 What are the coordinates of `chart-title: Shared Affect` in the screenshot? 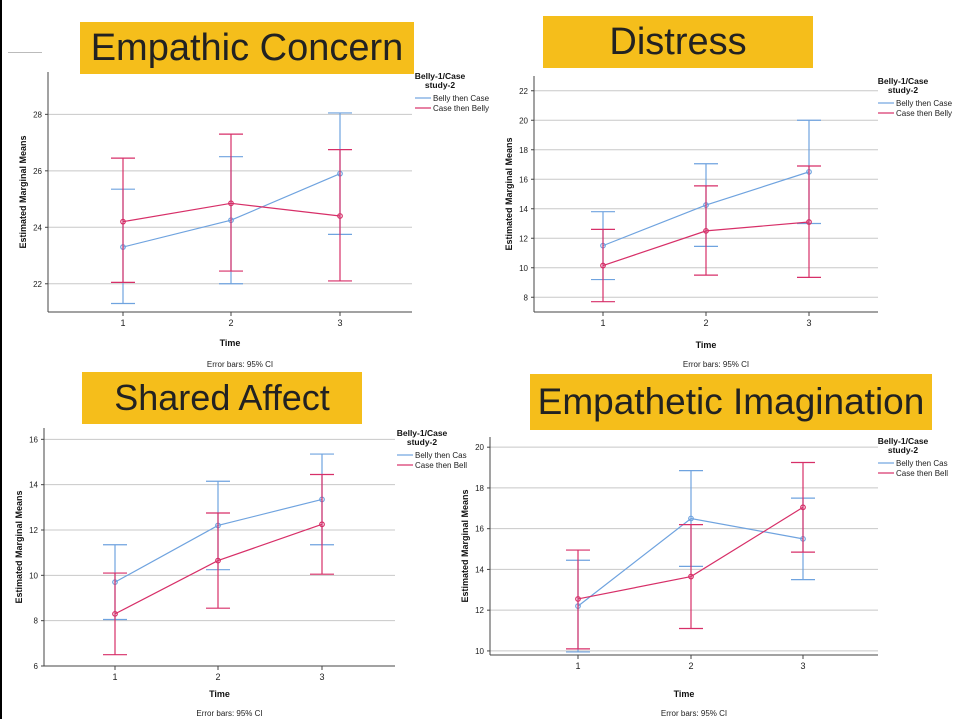 It's located at (222, 398).